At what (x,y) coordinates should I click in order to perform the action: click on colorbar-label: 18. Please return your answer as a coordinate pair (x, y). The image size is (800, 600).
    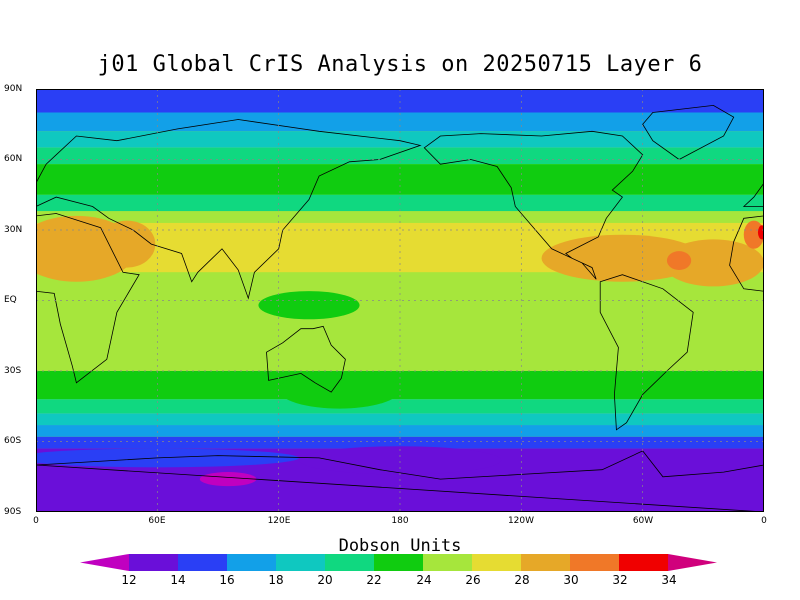
    Looking at the image, I should click on (276, 580).